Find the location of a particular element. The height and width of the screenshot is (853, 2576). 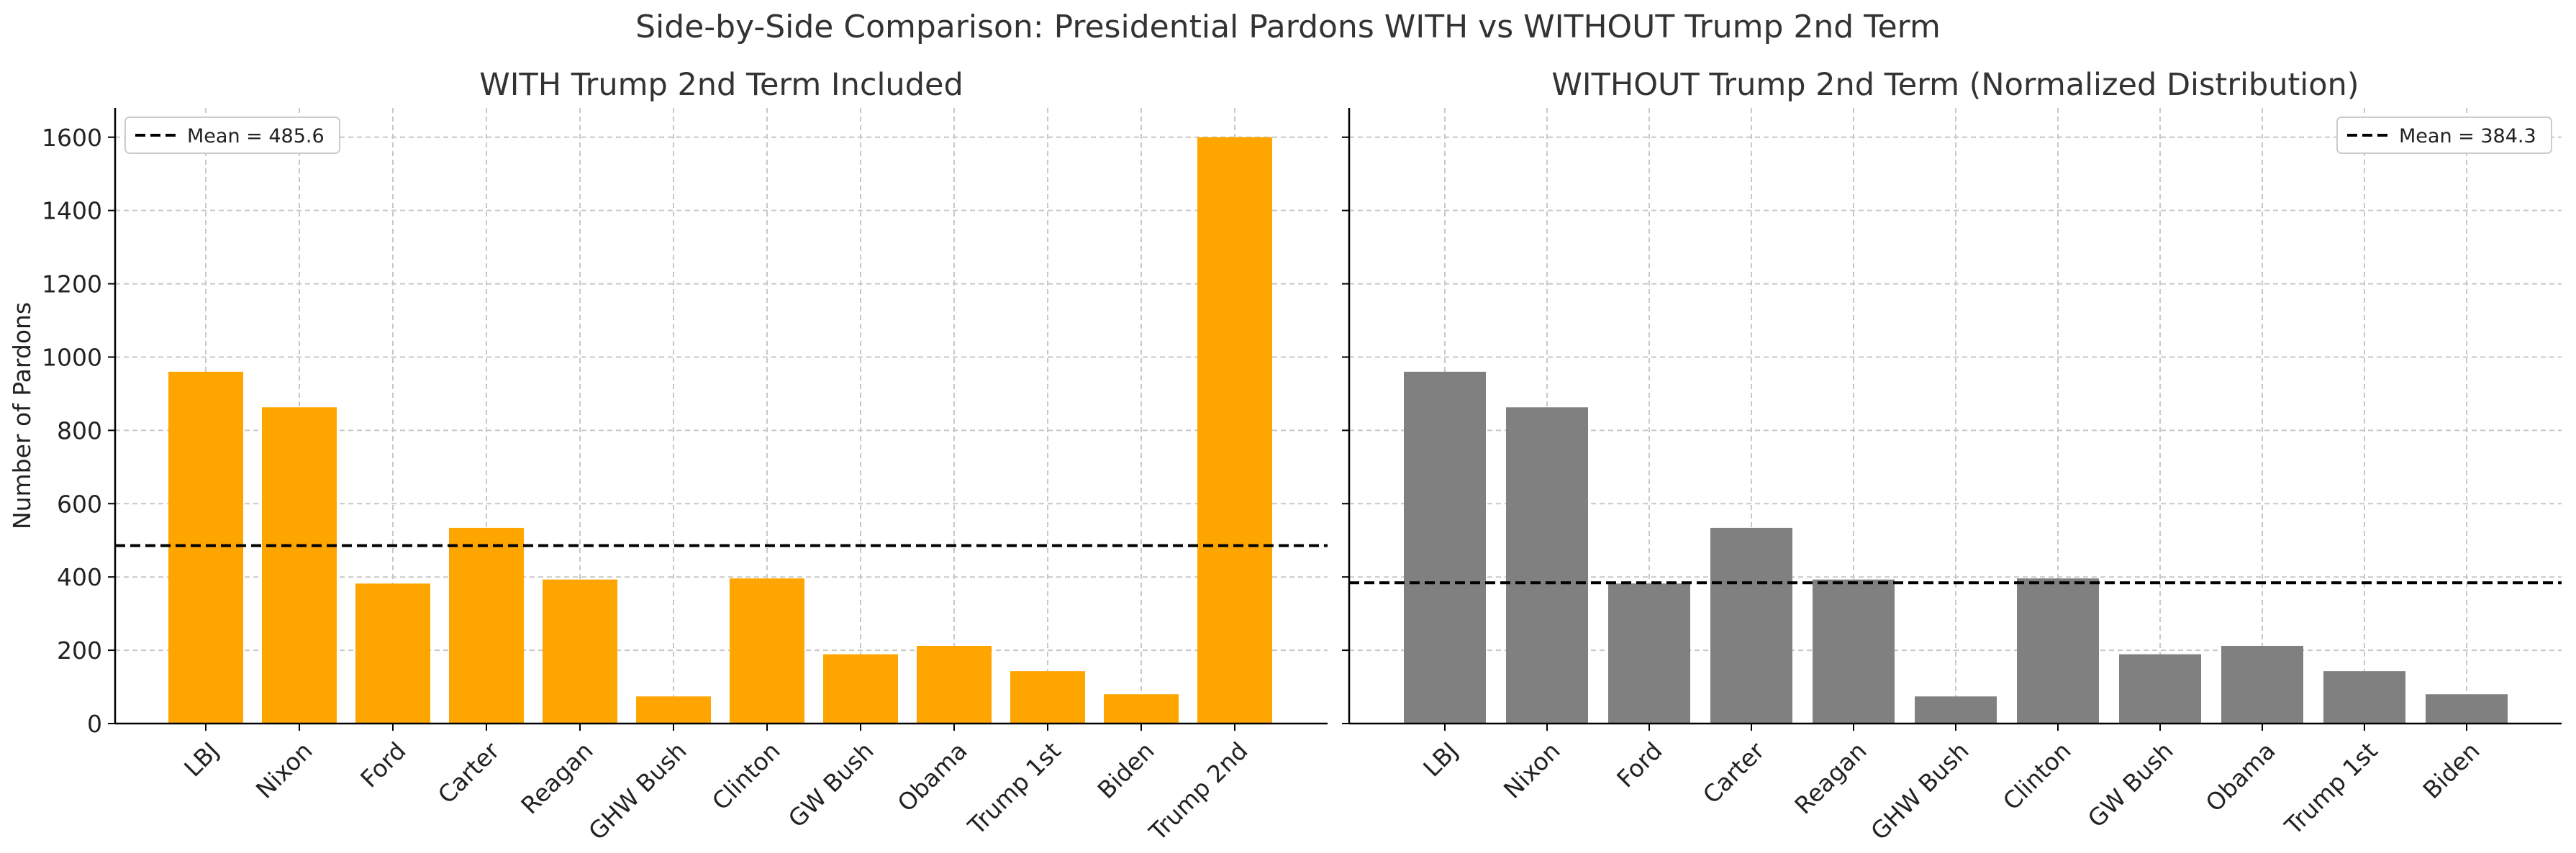

bar-with-ghw-bush is located at coordinates (673, 710).